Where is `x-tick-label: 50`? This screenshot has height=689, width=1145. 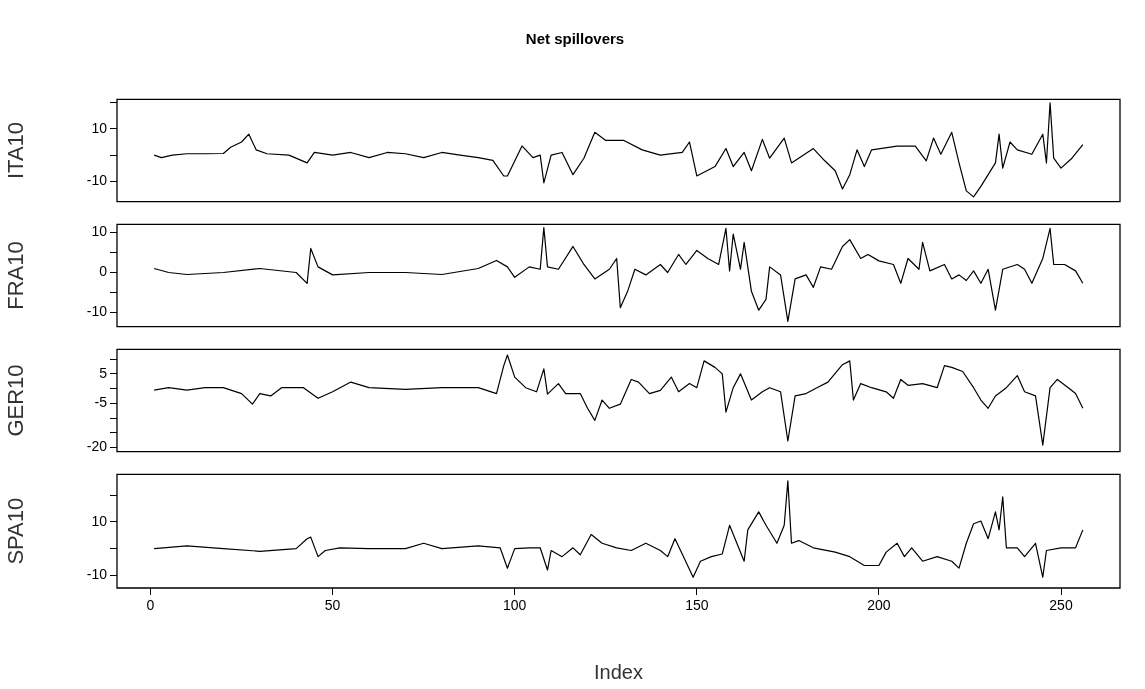
x-tick-label: 50 is located at coordinates (332, 605).